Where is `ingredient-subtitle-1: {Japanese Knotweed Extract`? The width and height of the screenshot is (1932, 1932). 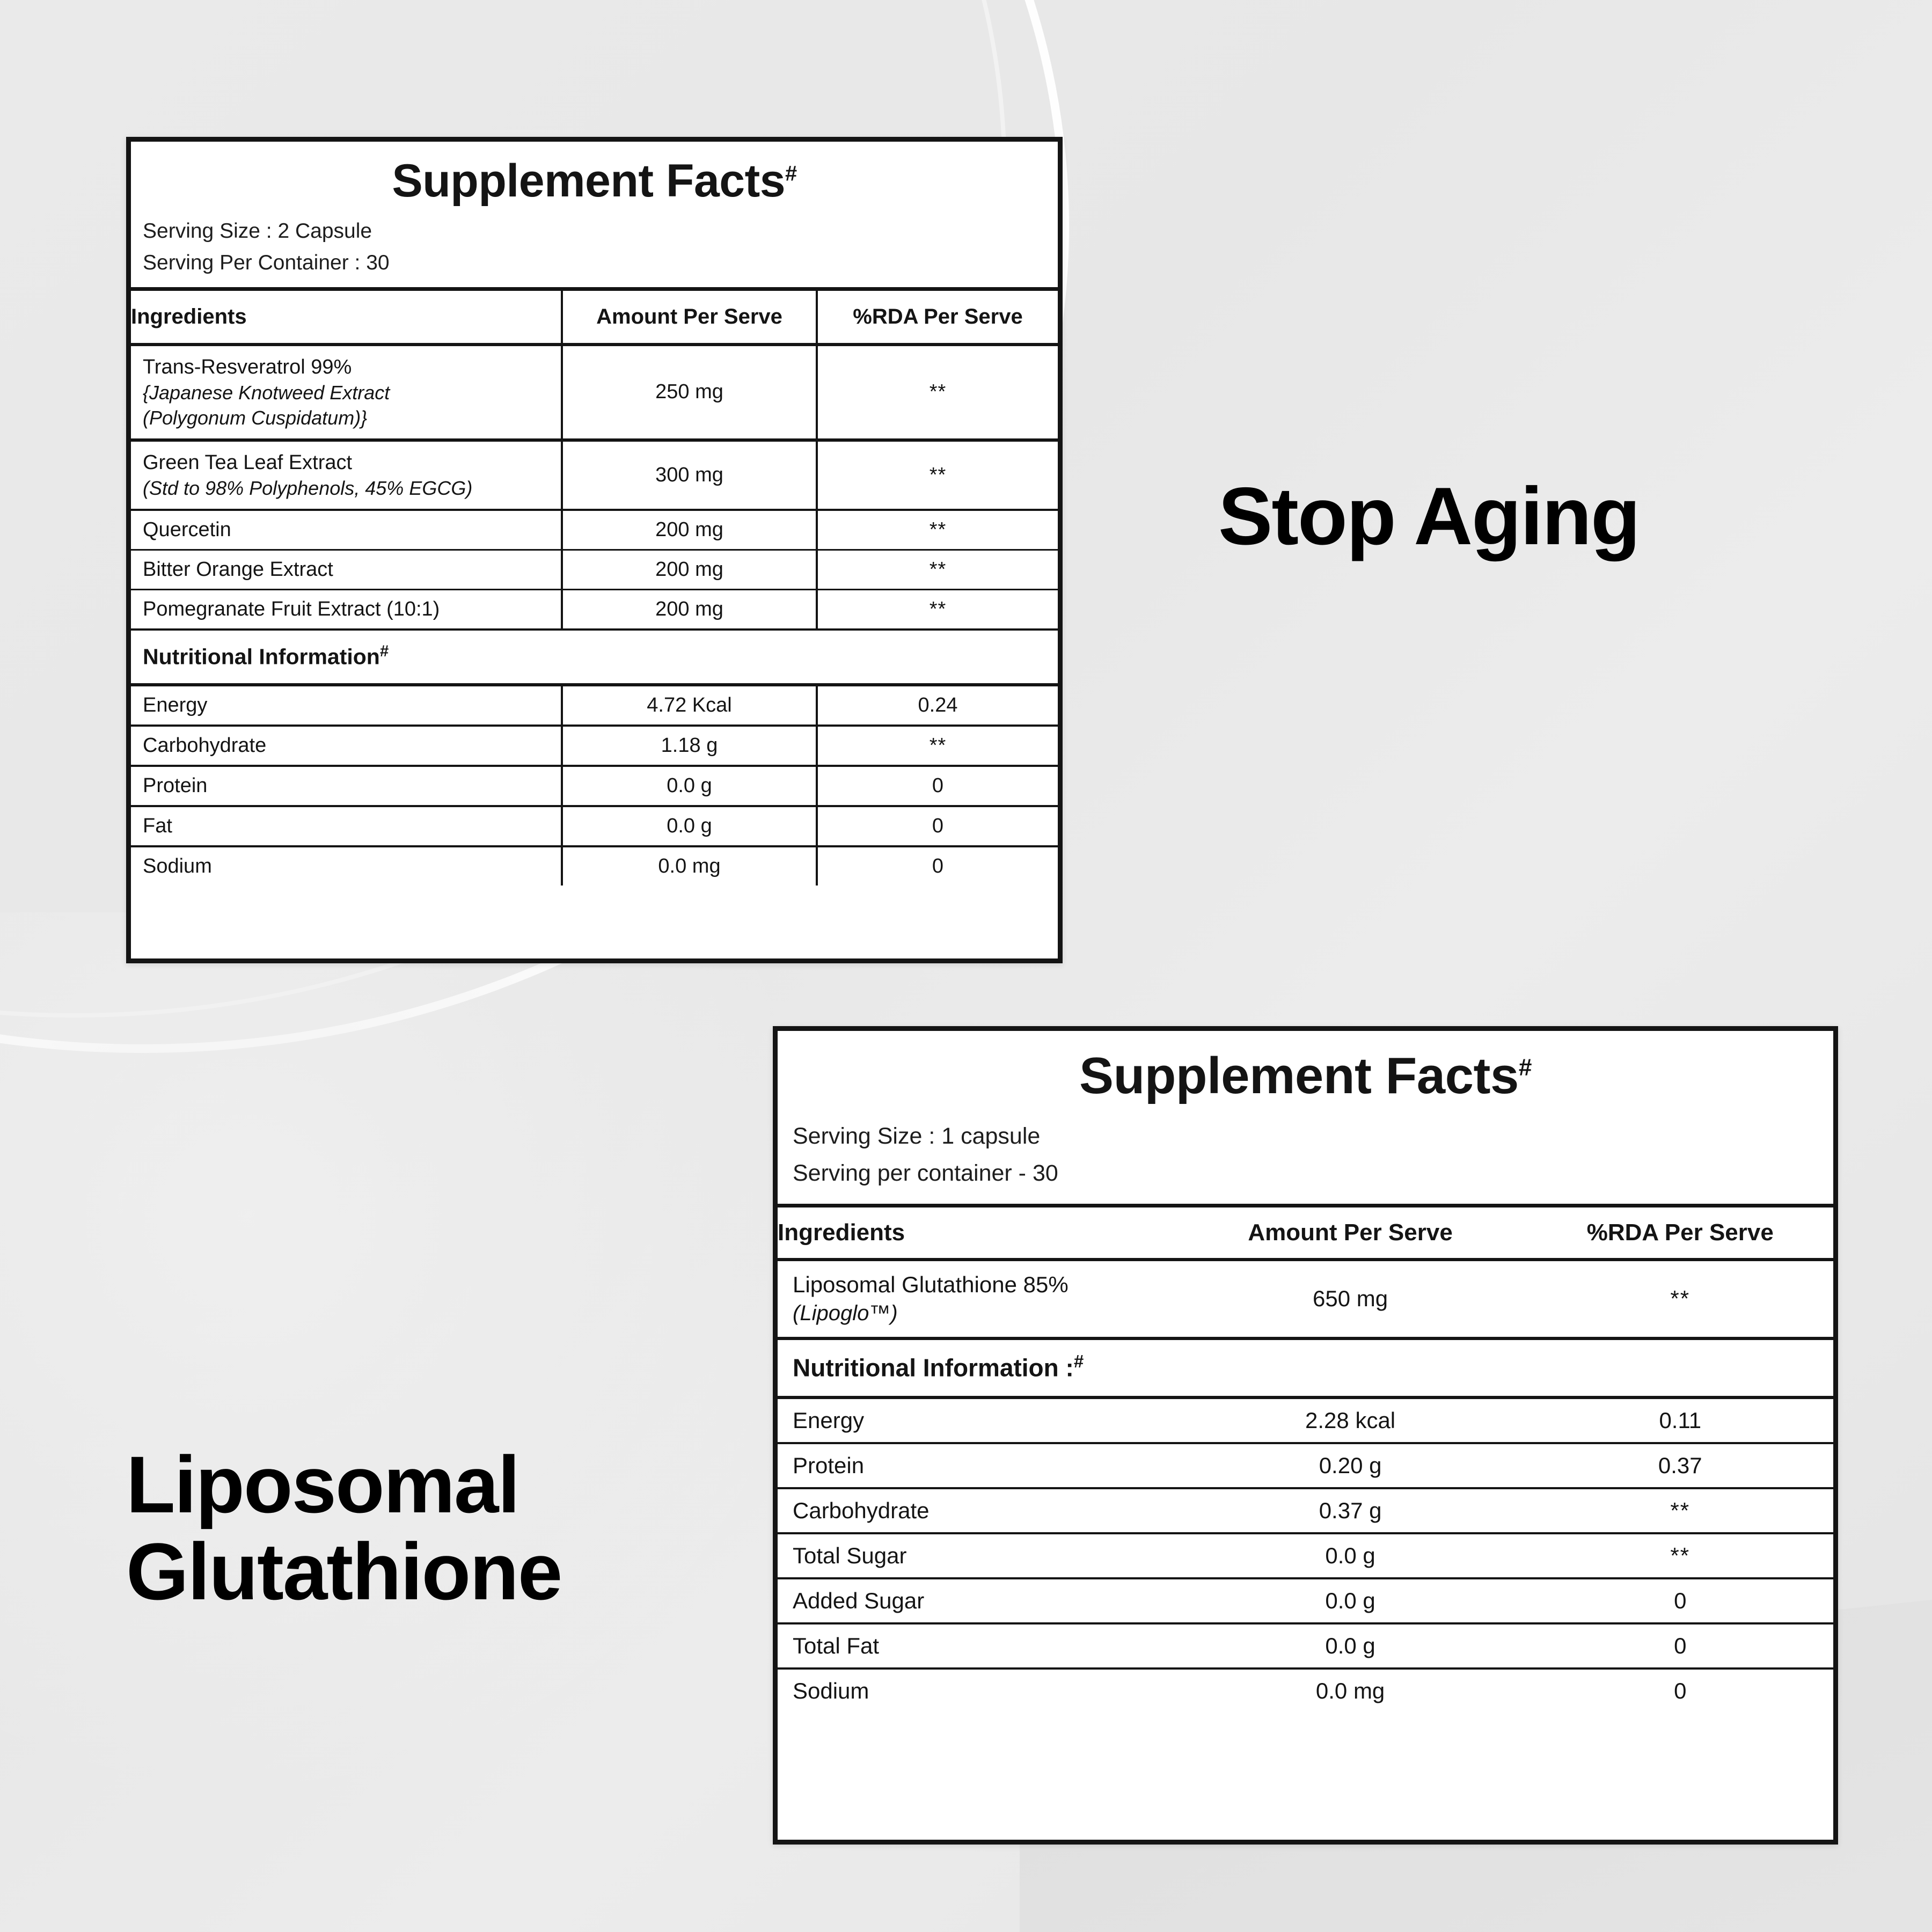 ingredient-subtitle-1: {Japanese Knotweed Extract is located at coordinates (266, 393).